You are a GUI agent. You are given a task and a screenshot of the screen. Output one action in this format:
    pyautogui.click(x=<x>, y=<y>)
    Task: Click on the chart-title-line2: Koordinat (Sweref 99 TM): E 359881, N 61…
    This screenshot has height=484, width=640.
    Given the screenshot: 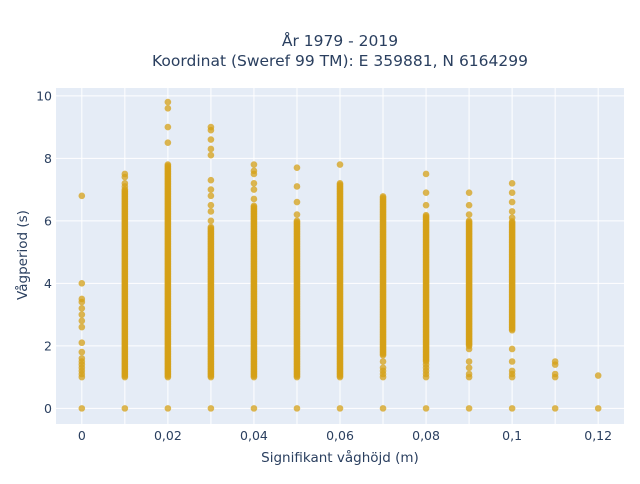 What is the action you would take?
    pyautogui.click(x=340, y=61)
    